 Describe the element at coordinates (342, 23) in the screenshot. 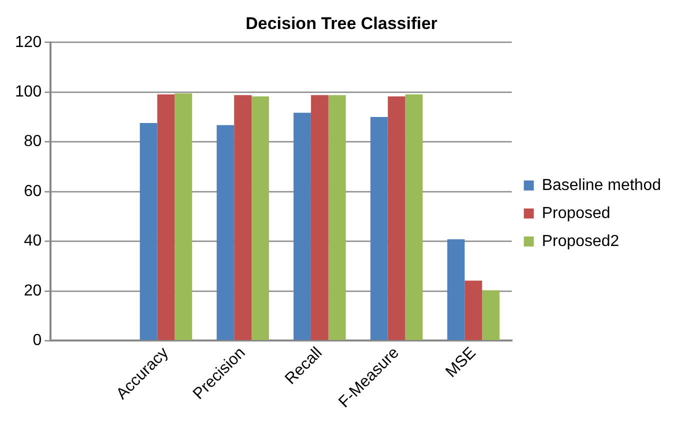

I see `chart-title: Decision Tree Classifier` at that location.